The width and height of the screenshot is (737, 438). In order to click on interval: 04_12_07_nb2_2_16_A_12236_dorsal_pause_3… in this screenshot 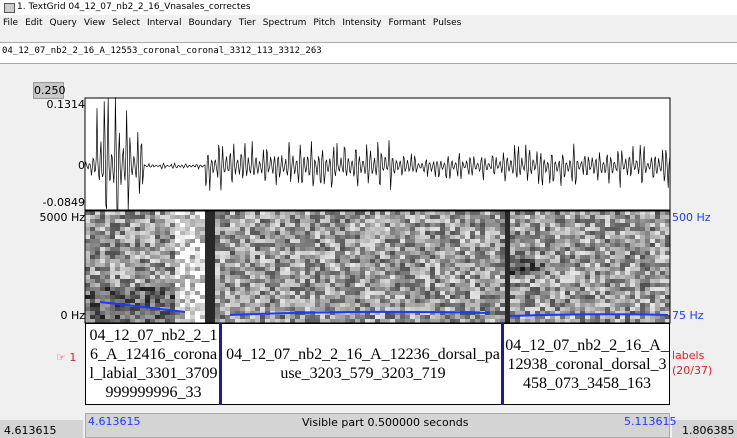, I will do `click(363, 364)`.